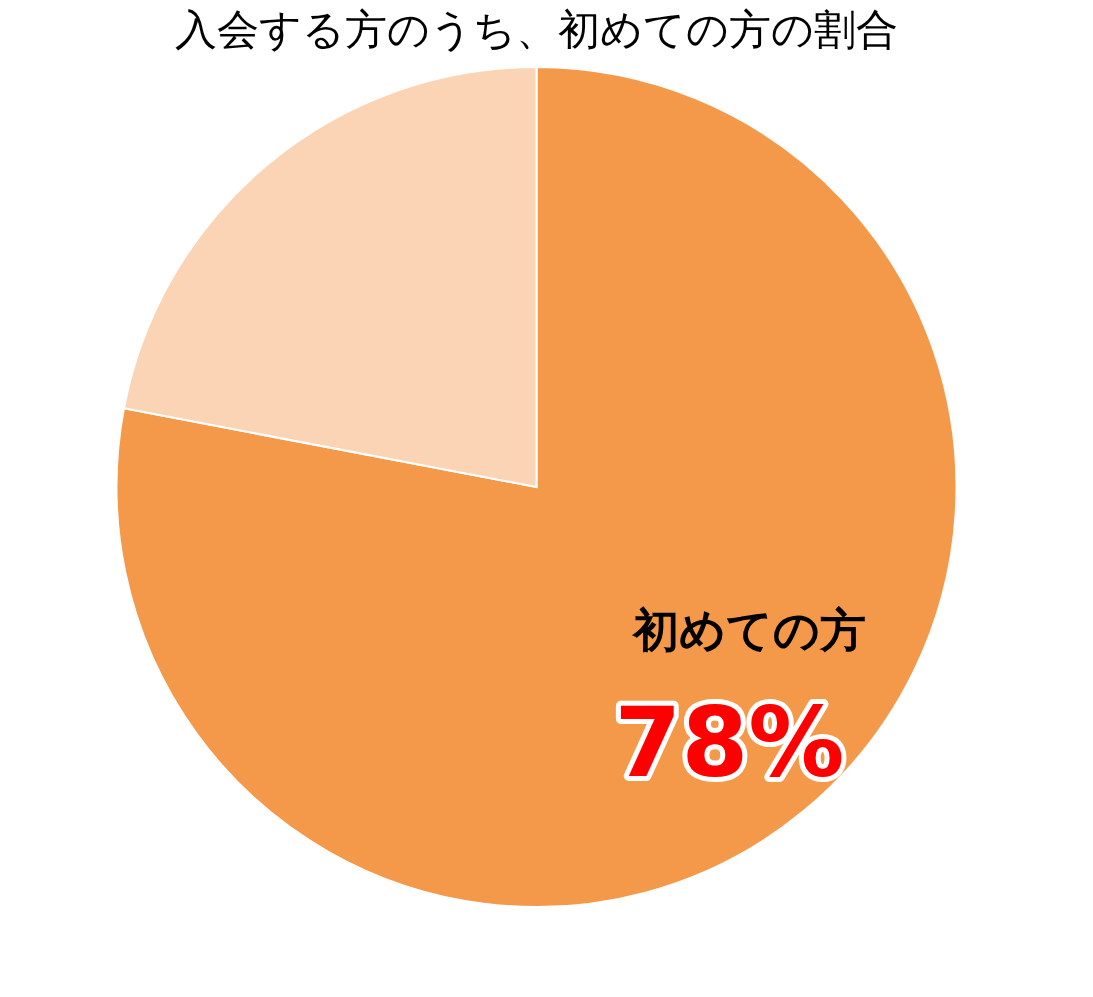 Image resolution: width=1093 pixels, height=997 pixels. What do you see at coordinates (729, 742) in the screenshot?
I see `data-label: 78%` at bounding box center [729, 742].